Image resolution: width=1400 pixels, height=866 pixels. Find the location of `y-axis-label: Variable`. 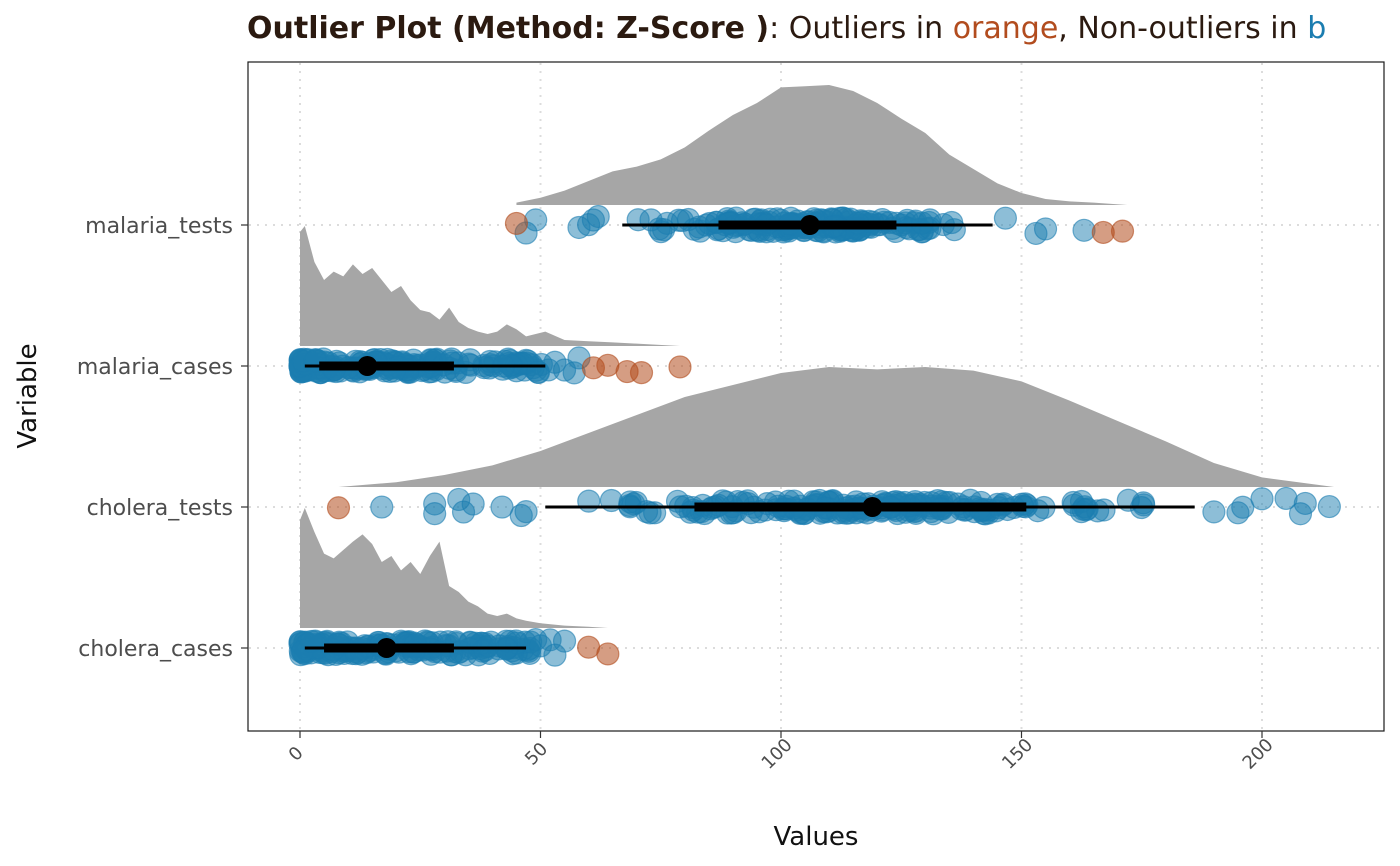

y-axis-label: Variable is located at coordinates (28, 395).